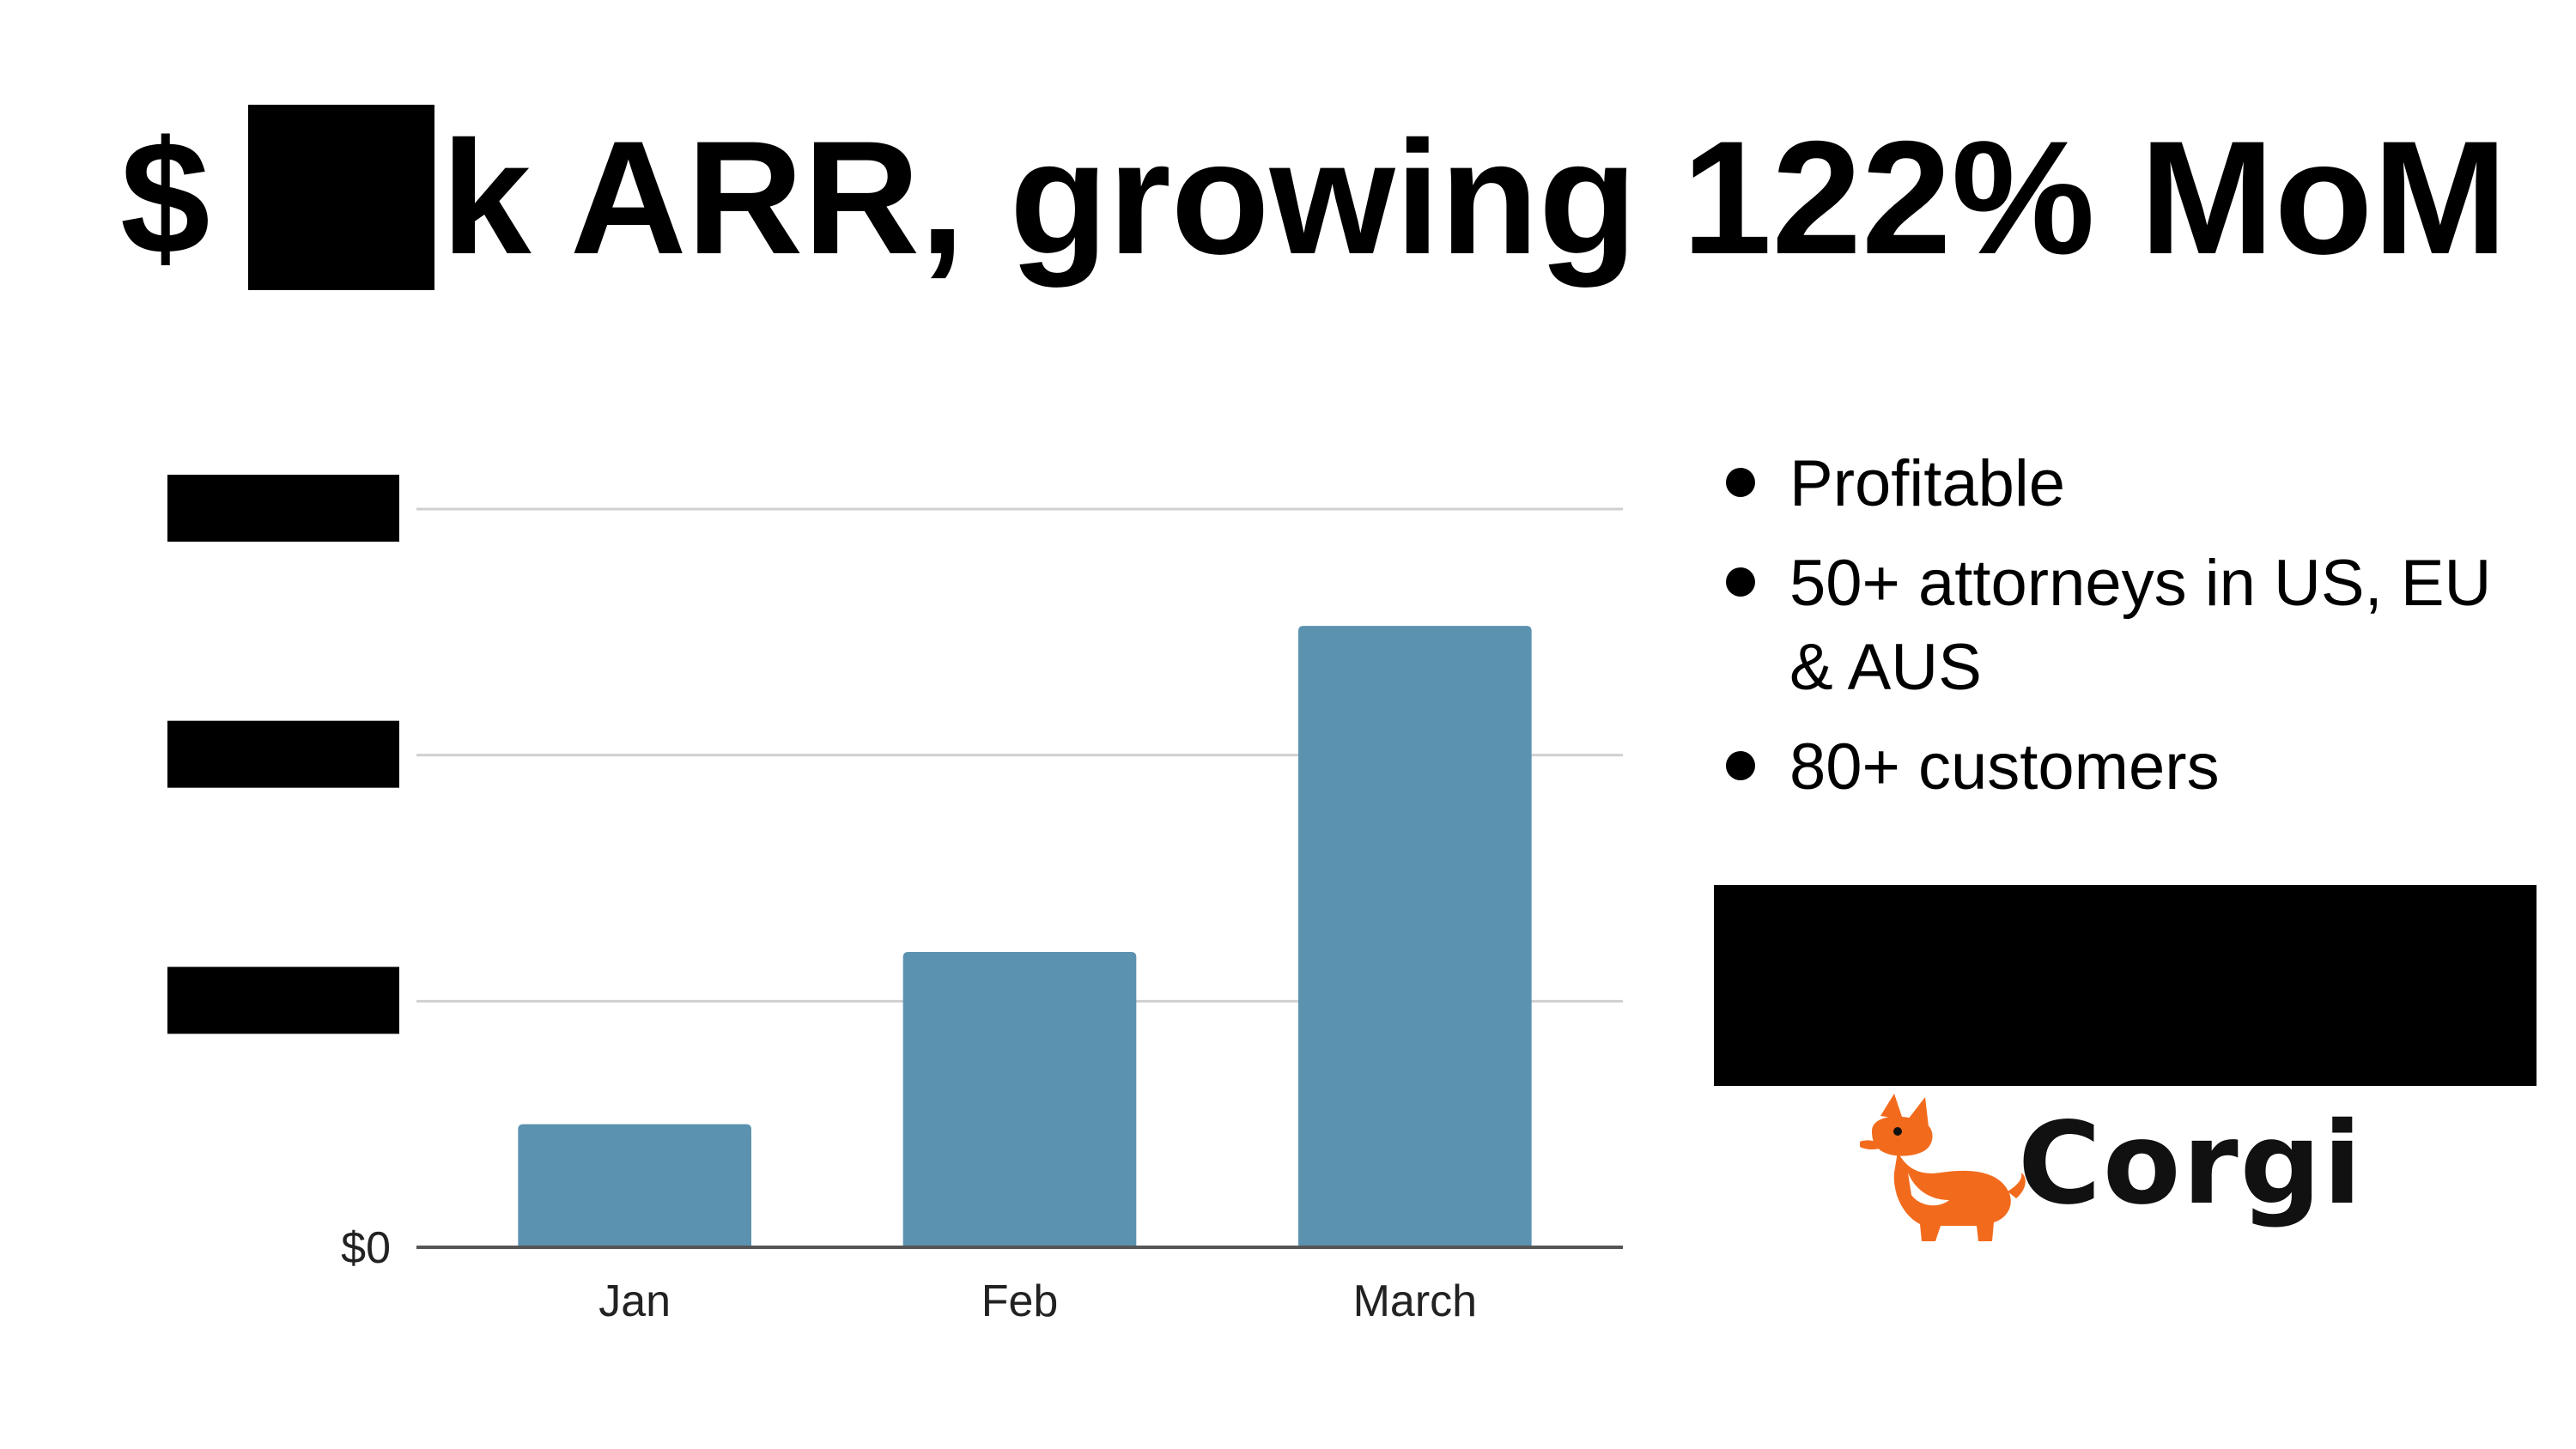 The height and width of the screenshot is (1449, 2576). Describe the element at coordinates (1415, 1301) in the screenshot. I see `x-tick-label: March` at that location.